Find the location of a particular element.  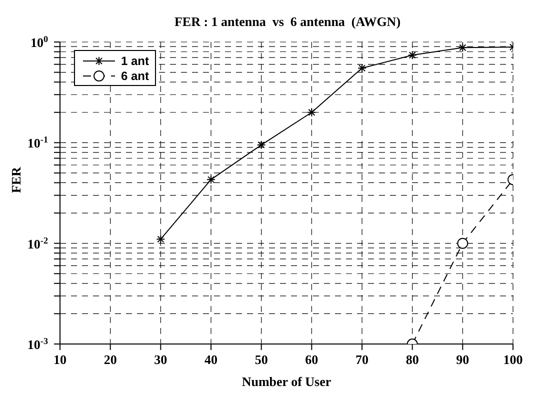

x-tick-label: 70 is located at coordinates (362, 359).